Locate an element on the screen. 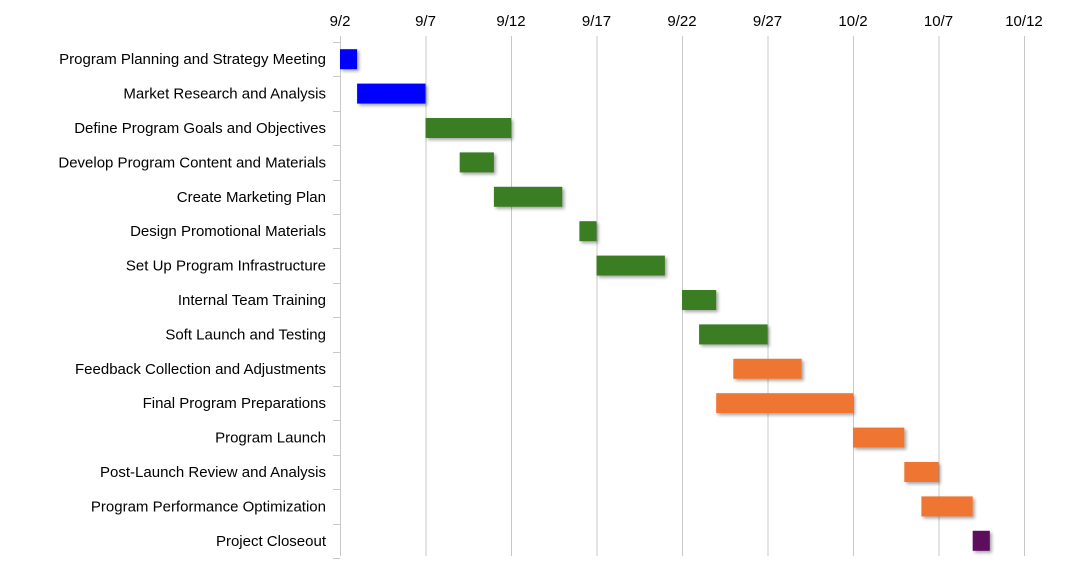 The height and width of the screenshot is (576, 1078). task-label: Program Planning and Strategy Meeting is located at coordinates (192, 59).